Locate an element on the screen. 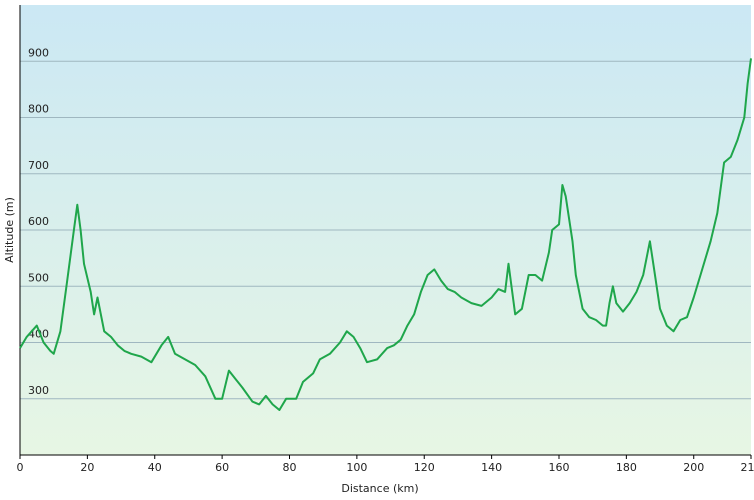 This screenshot has width=754, height=500. x-tick-label: 200 is located at coordinates (693, 467).